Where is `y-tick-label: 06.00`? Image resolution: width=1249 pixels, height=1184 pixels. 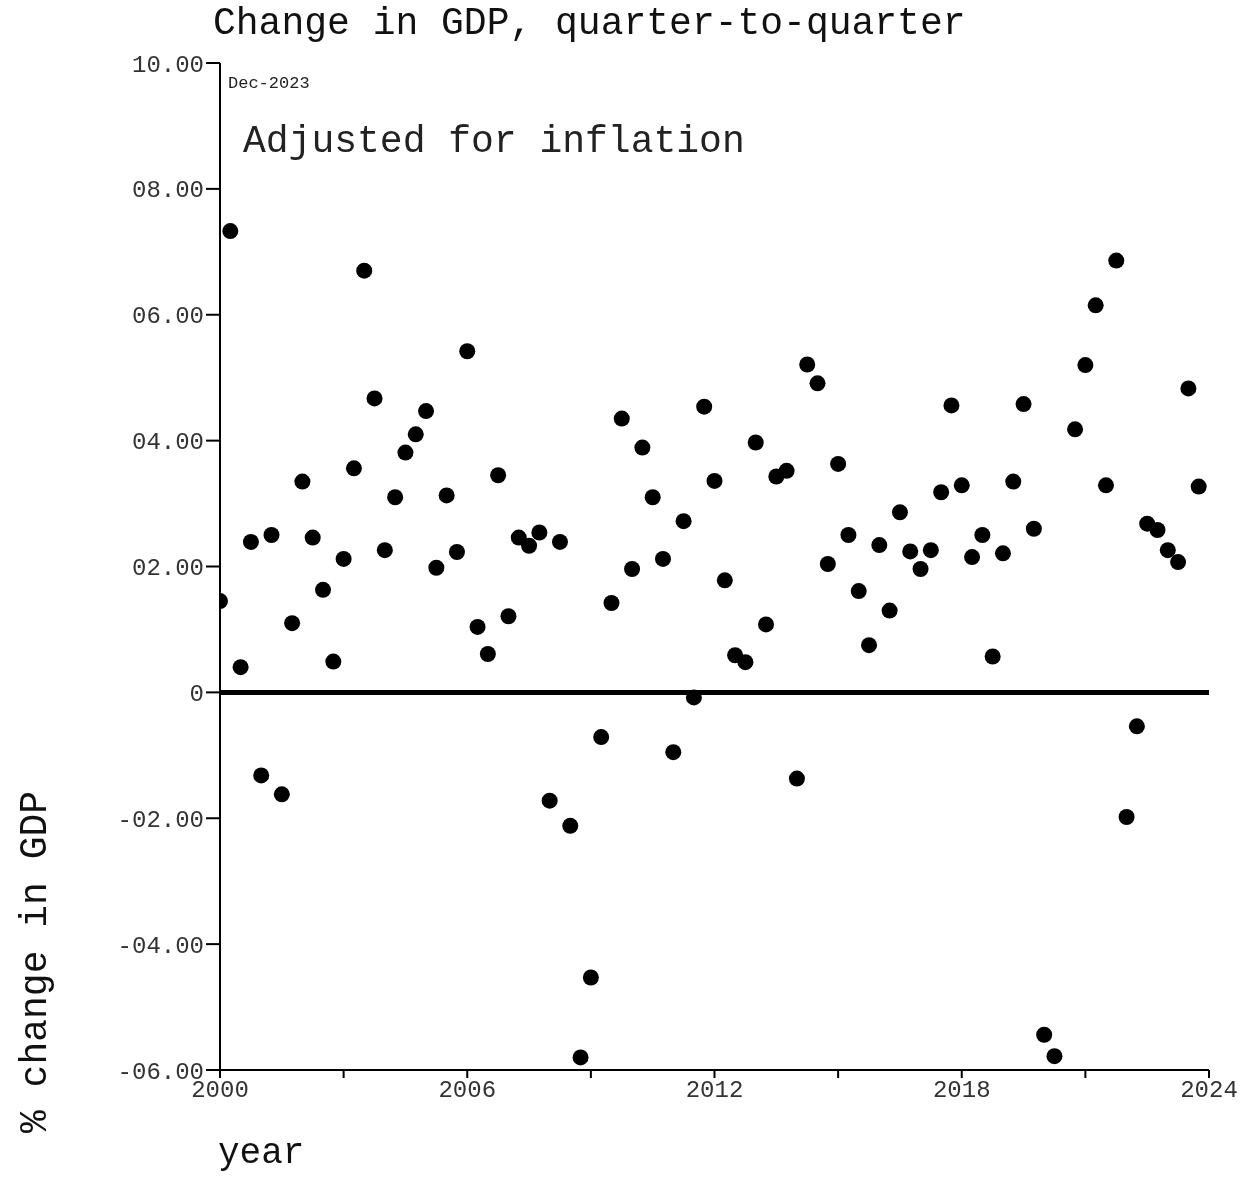 y-tick-label: 06.00 is located at coordinates (167, 317).